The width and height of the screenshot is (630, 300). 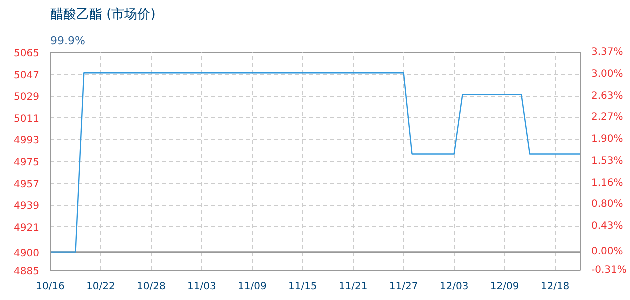 I want to click on y-tick-label: 5047, so click(x=27, y=76).